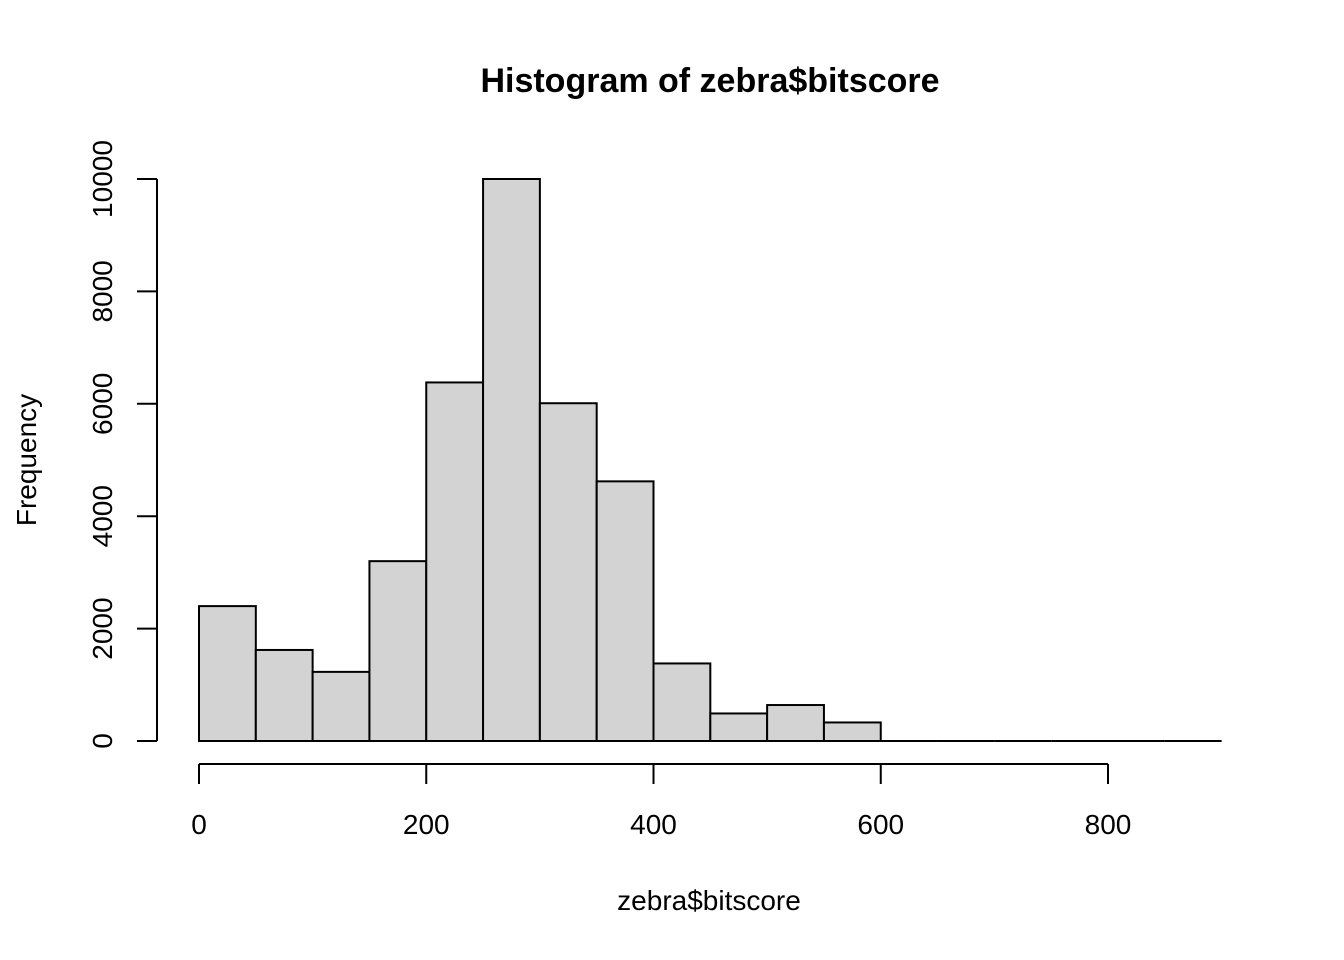  I want to click on y-tick-label: 10000, so click(102, 179).